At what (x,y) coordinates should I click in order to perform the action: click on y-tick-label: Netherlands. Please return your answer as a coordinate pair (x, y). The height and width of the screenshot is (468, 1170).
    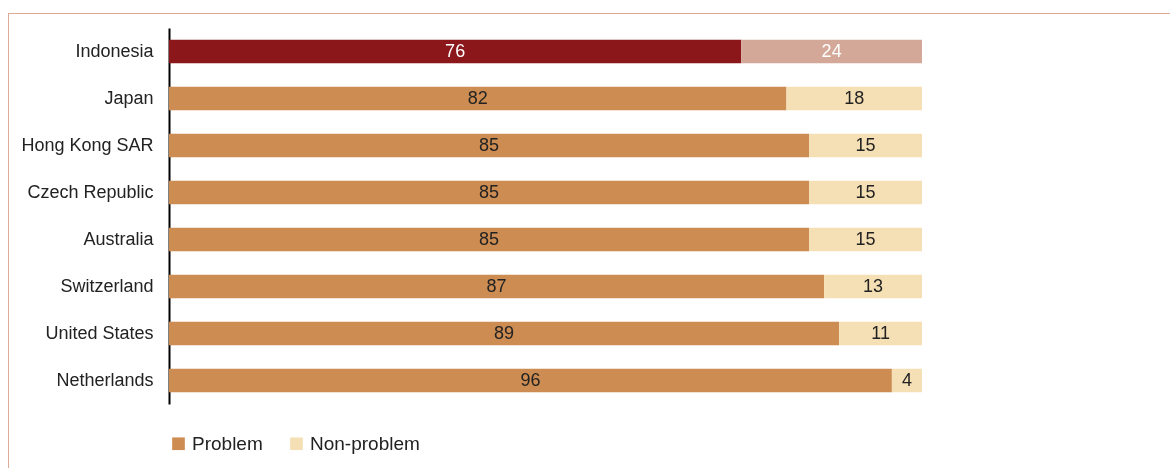
    Looking at the image, I should click on (105, 379).